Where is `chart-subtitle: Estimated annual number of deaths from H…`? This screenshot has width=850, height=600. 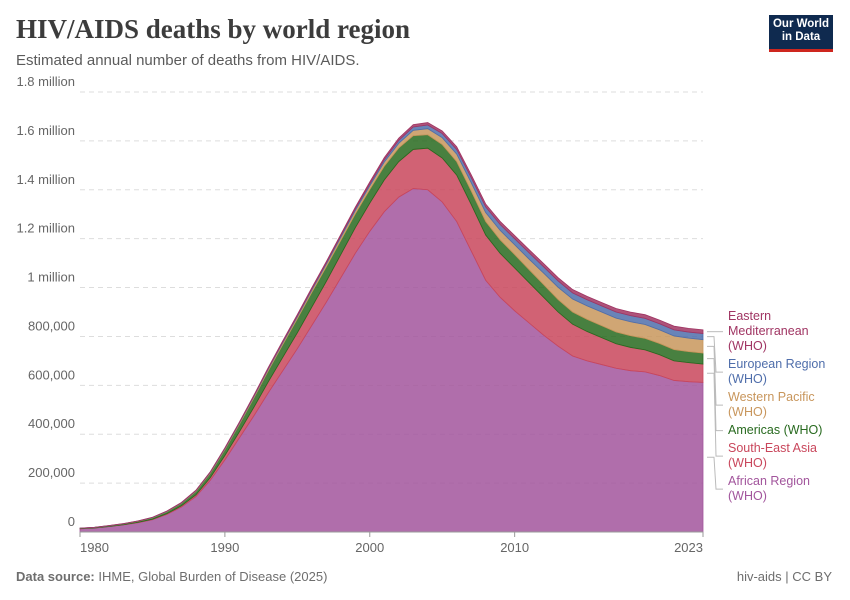
chart-subtitle: Estimated annual number of deaths from H… is located at coordinates (188, 60).